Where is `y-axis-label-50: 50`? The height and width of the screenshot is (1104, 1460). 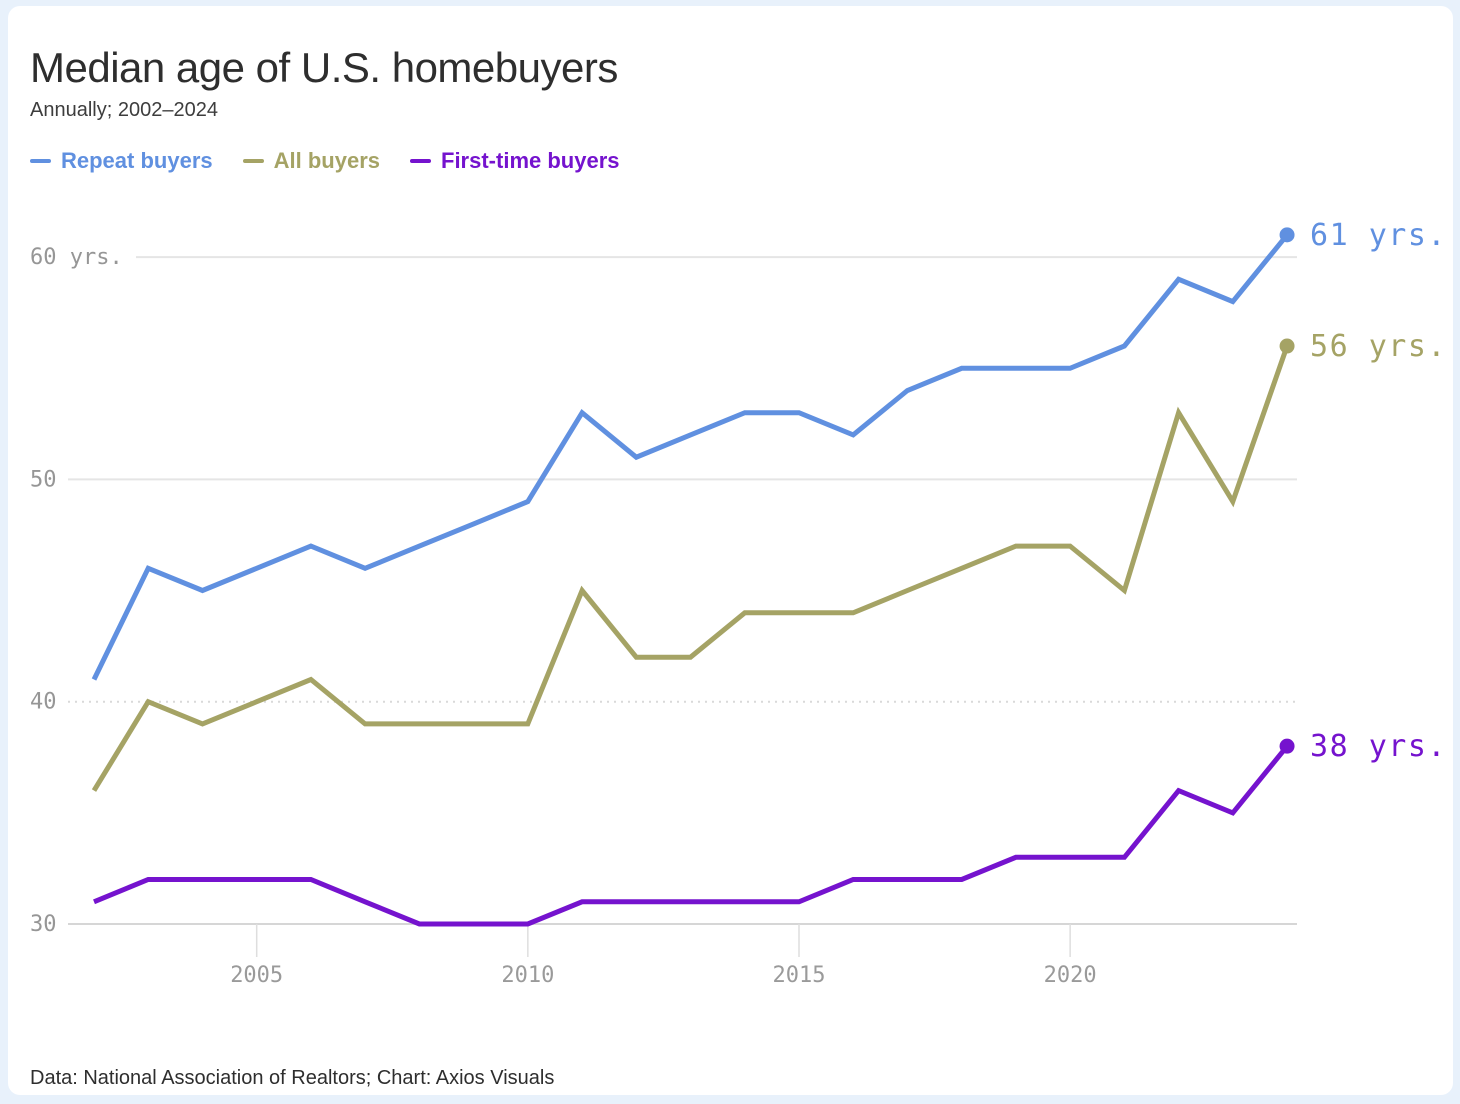 y-axis-label-50: 50 is located at coordinates (43, 479).